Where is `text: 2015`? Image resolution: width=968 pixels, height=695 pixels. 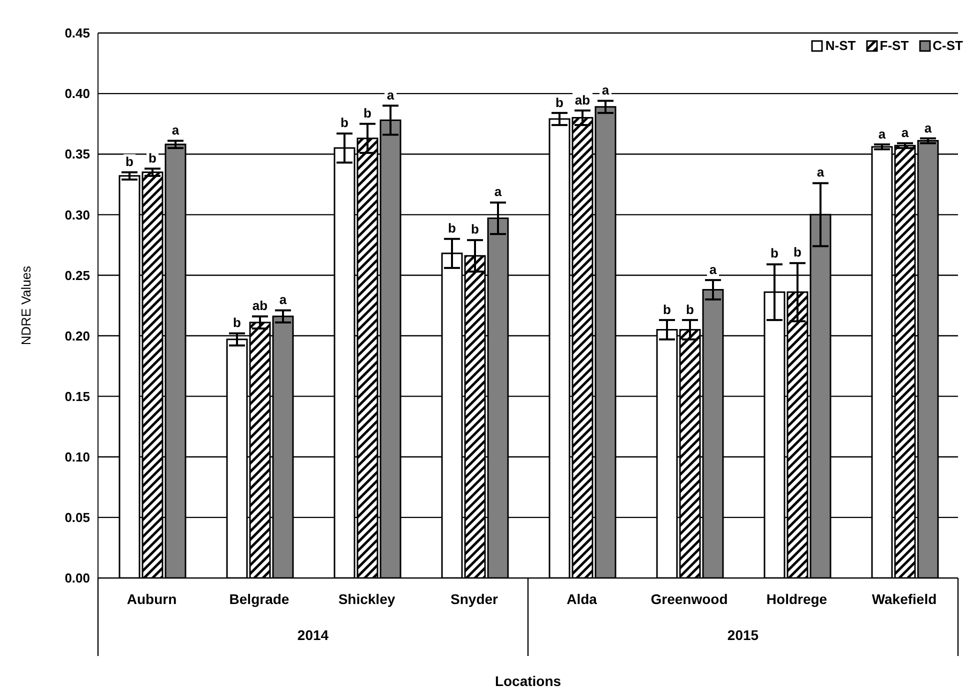
text: 2015 is located at coordinates (743, 635).